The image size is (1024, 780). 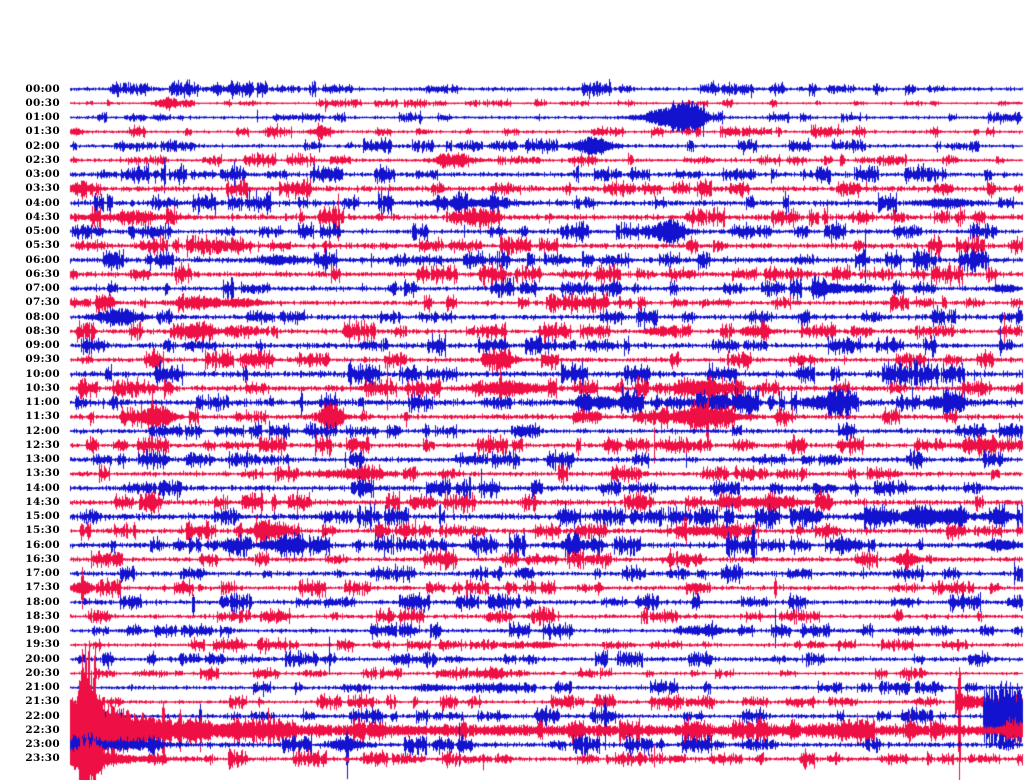 What do you see at coordinates (42, 259) in the screenshot?
I see `time-label: 06:00` at bounding box center [42, 259].